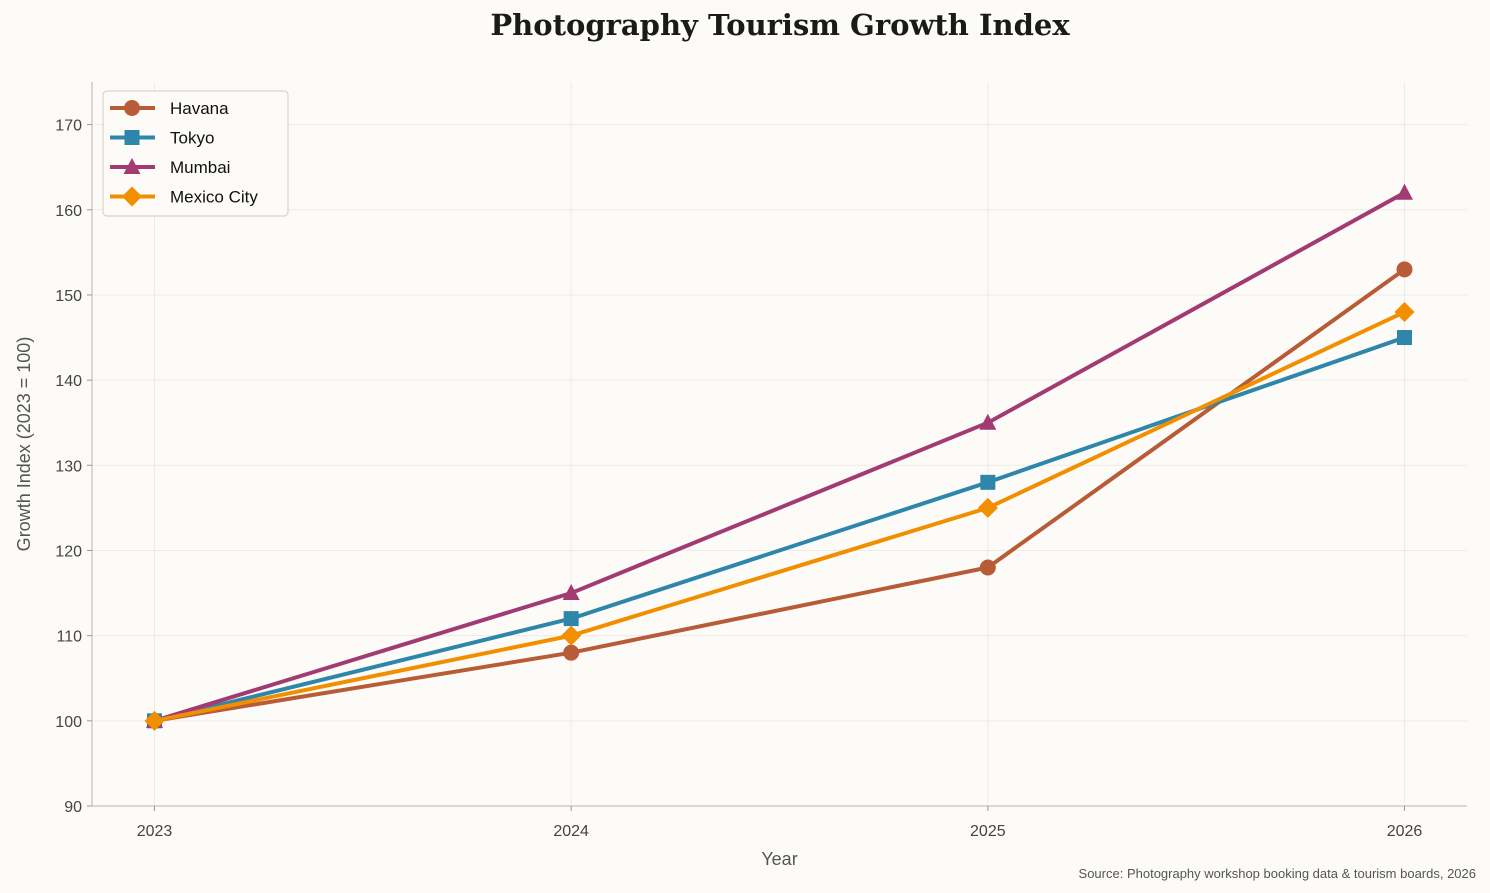 The image size is (1490, 893). What do you see at coordinates (192, 138) in the screenshot?
I see `legend-label-tokyo: Tokyo` at bounding box center [192, 138].